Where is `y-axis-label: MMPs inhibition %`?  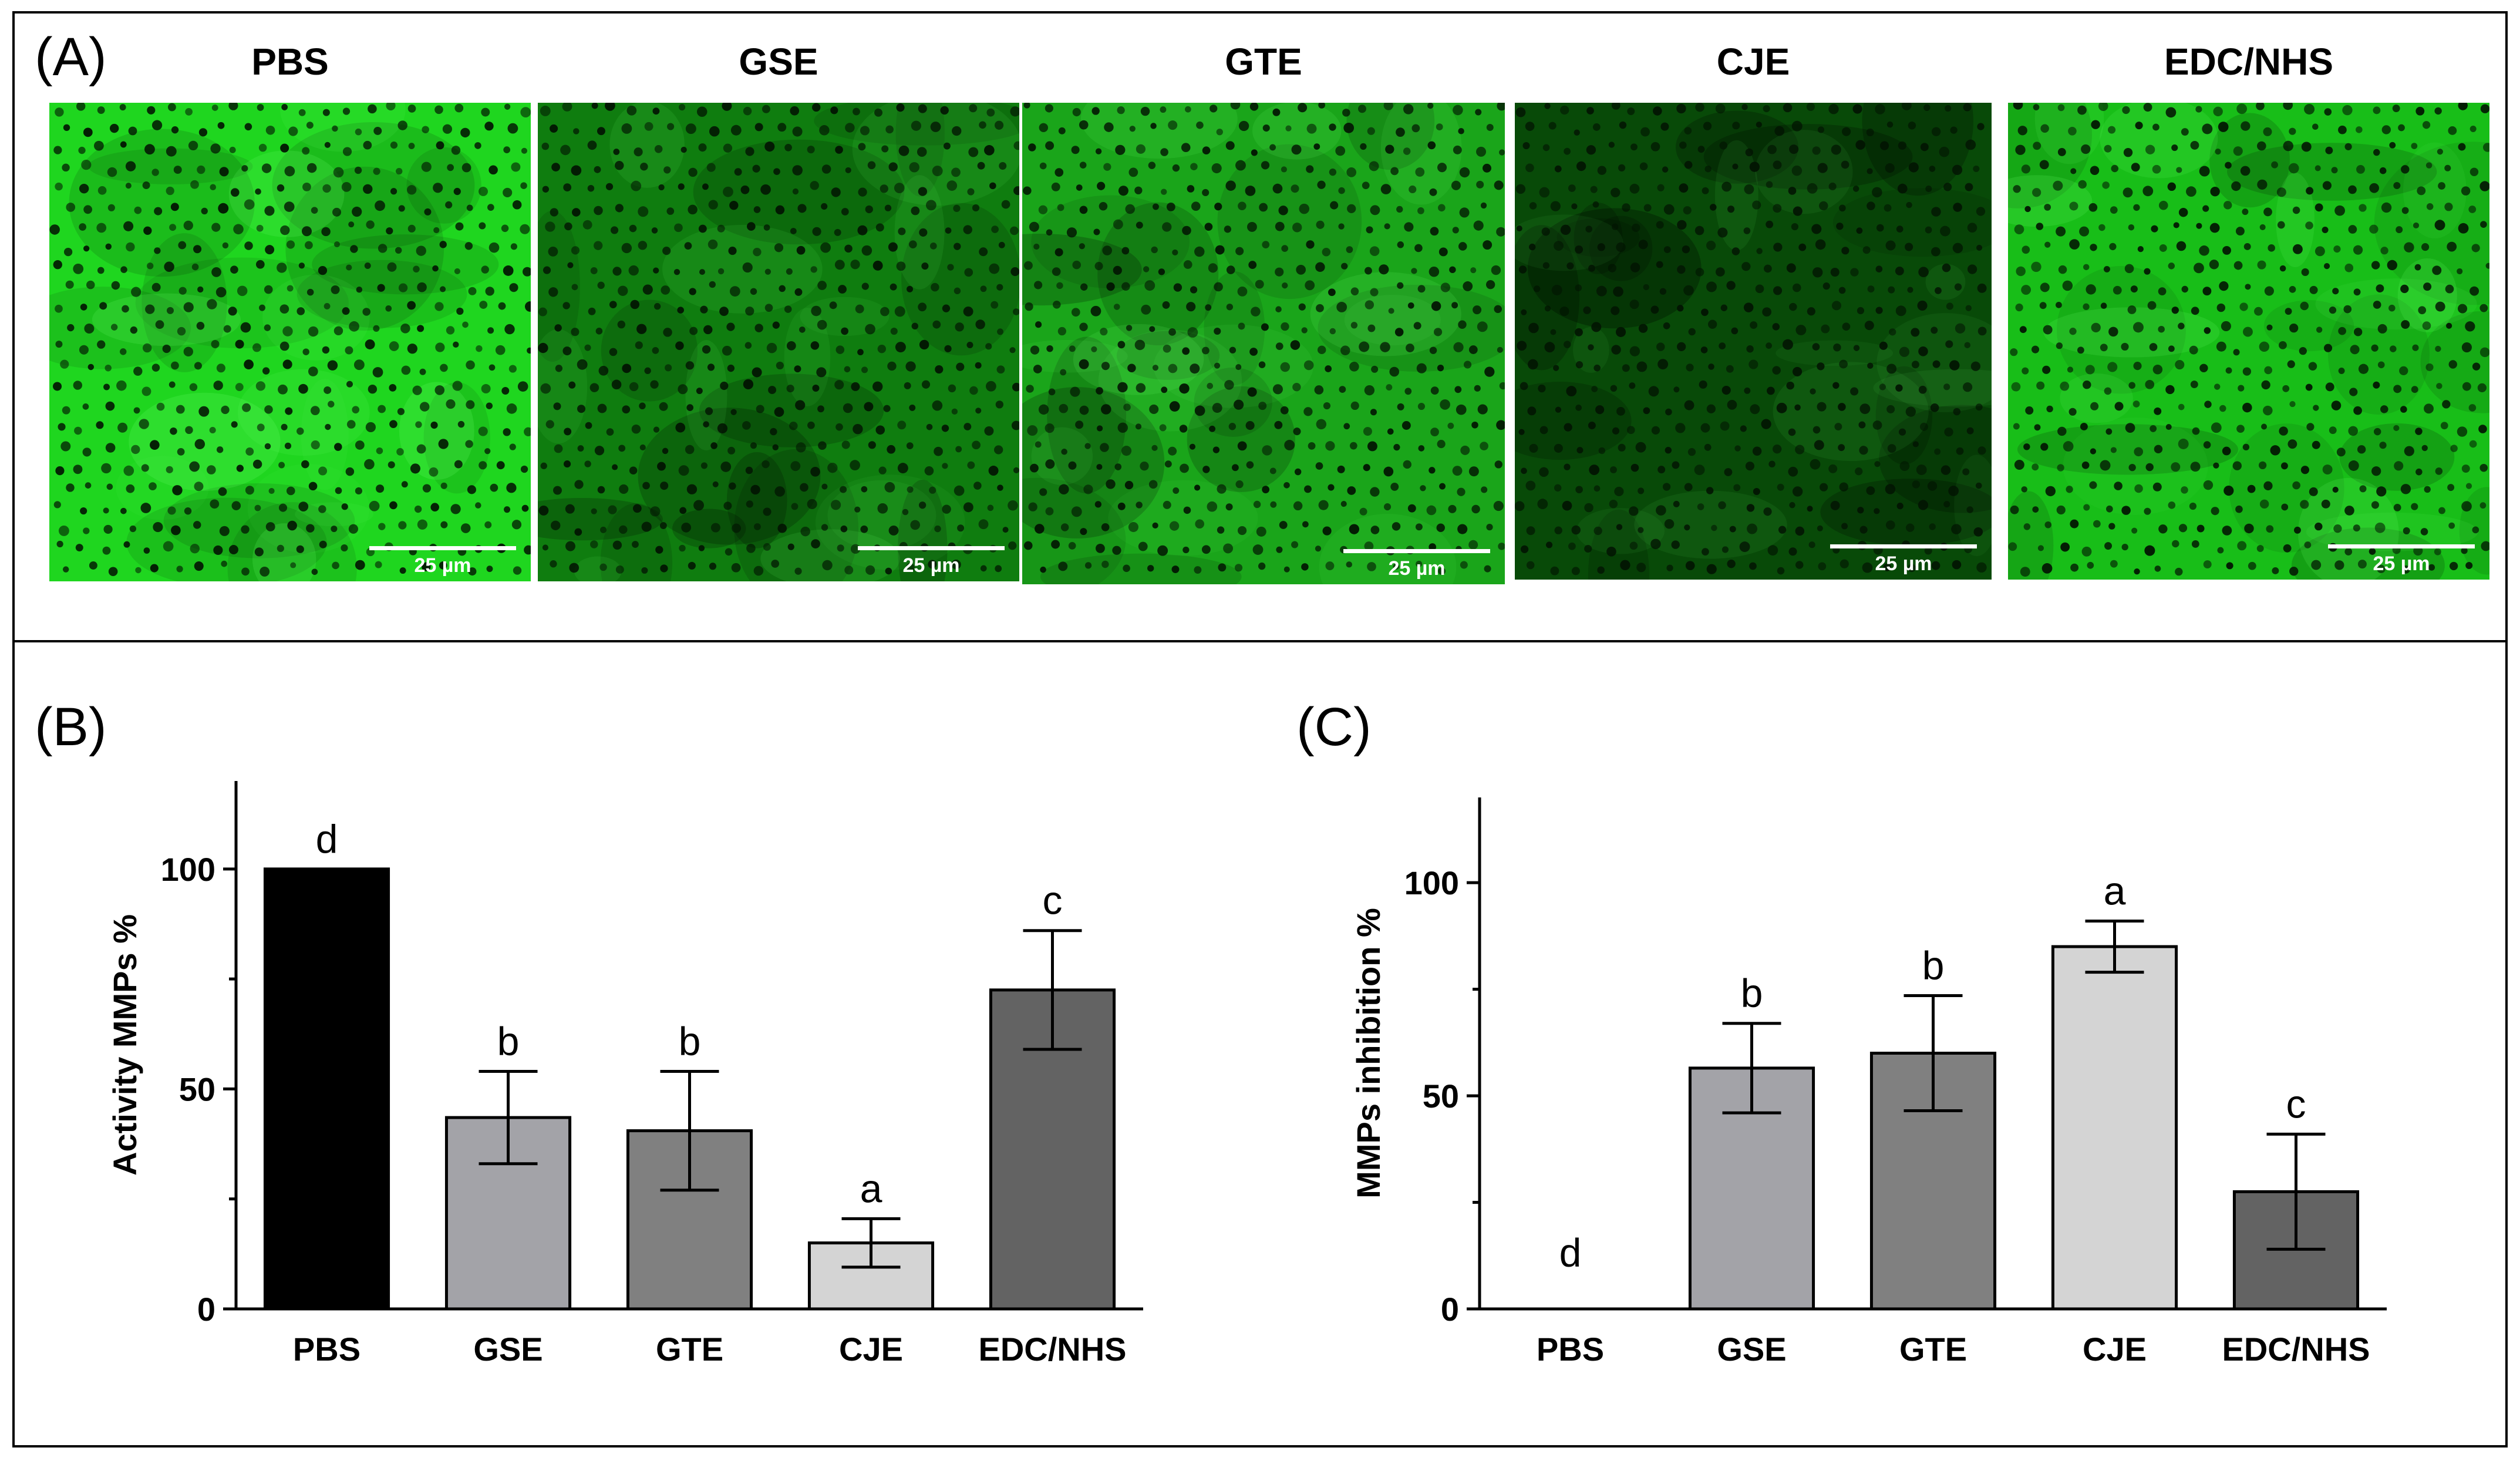 y-axis-label: MMPs inhibition % is located at coordinates (1368, 1053).